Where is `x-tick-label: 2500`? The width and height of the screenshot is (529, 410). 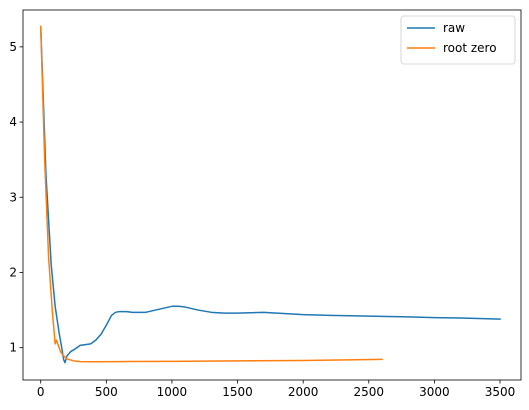 x-tick-label: 2500 is located at coordinates (369, 392).